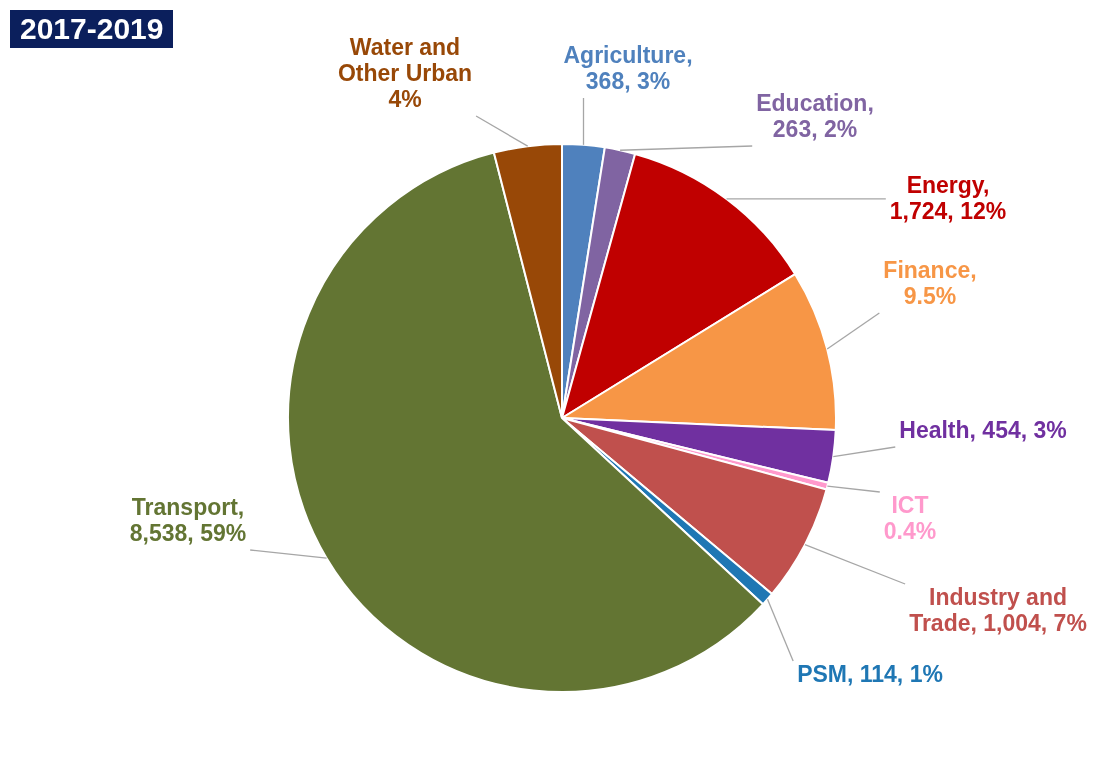 The height and width of the screenshot is (764, 1096). I want to click on slice-label: Agriculture, 368, 3%, so click(628, 68).